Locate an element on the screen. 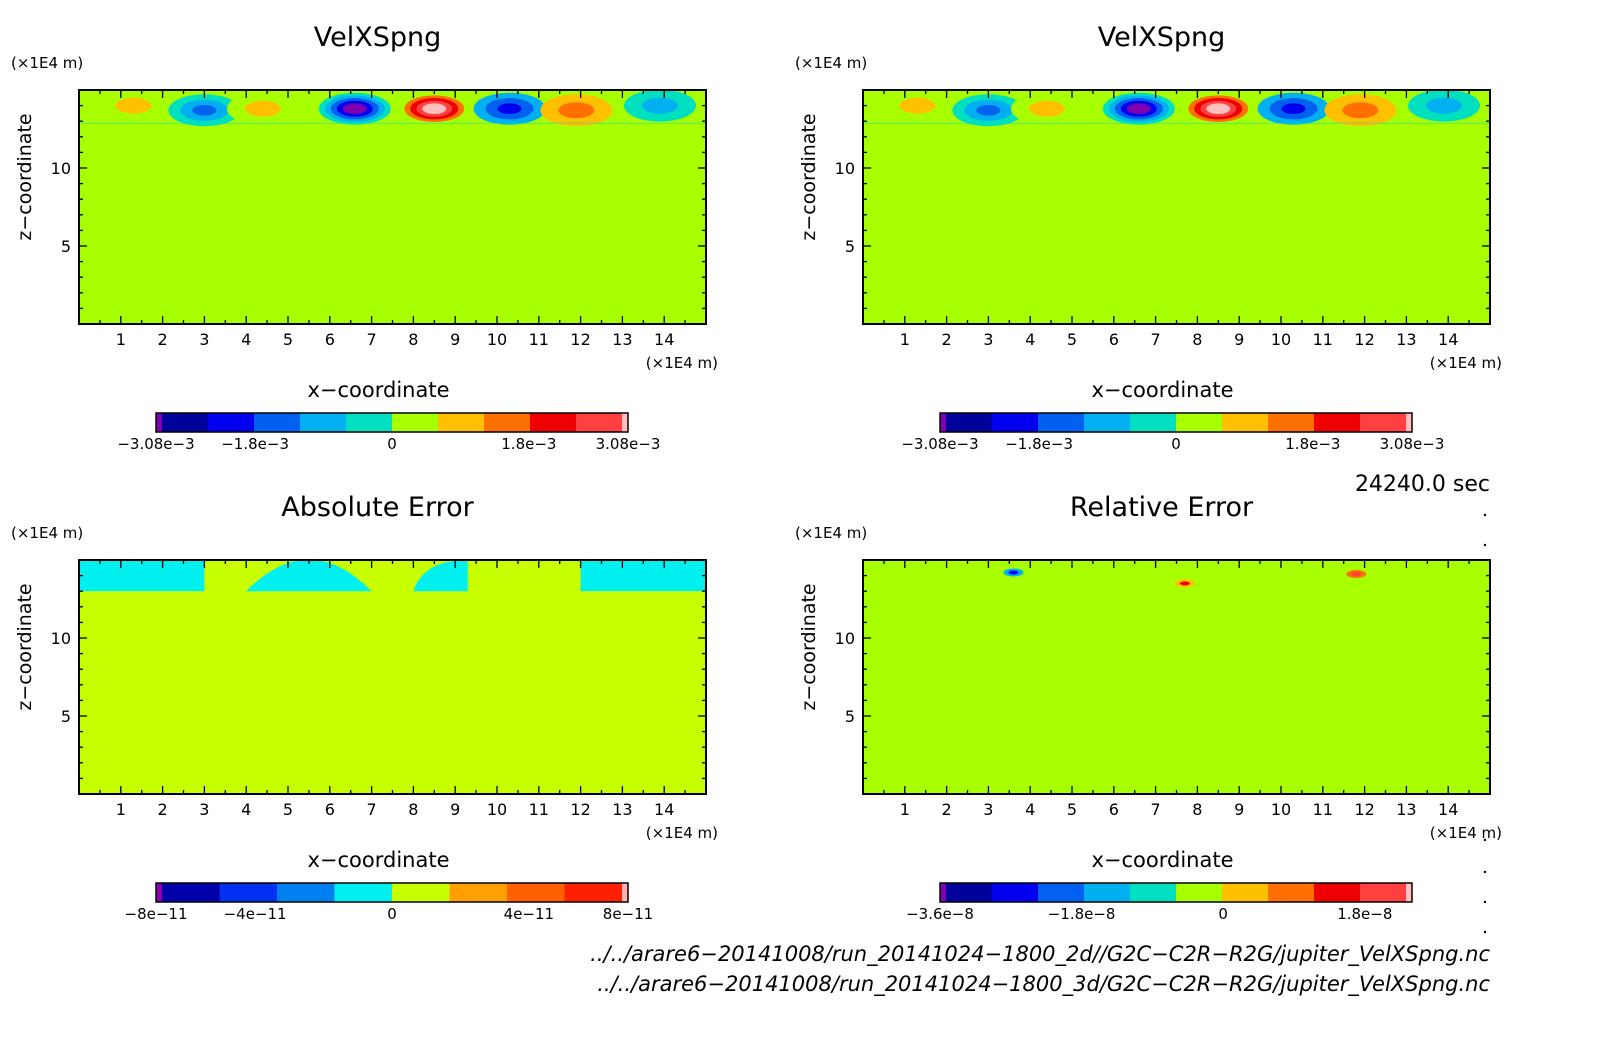 This screenshot has width=1604, height=1054. x-tick-label: 9 is located at coordinates (455, 809).